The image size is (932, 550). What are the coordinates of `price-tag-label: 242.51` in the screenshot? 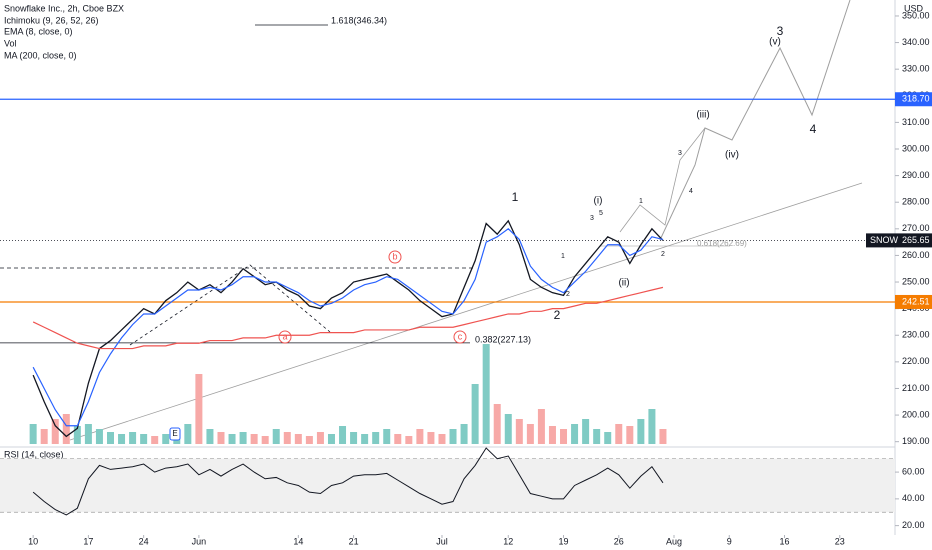 It's located at (916, 301).